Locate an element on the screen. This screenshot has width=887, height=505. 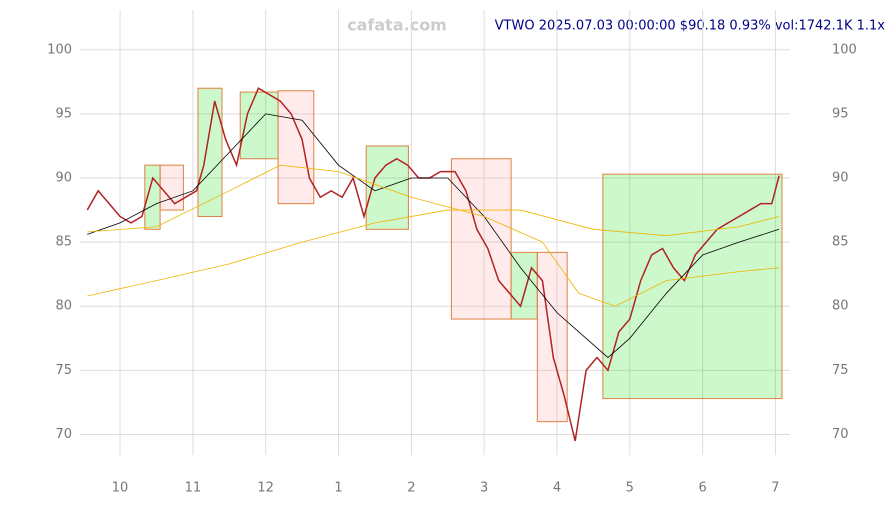
y-tick-label-right: 75 is located at coordinates (840, 370).